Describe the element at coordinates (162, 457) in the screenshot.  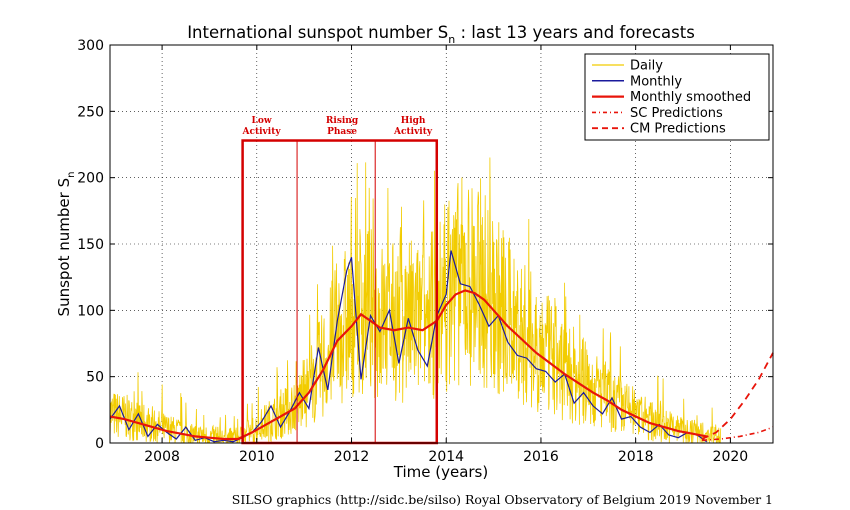
I see `x-tick-label: 2008` at that location.